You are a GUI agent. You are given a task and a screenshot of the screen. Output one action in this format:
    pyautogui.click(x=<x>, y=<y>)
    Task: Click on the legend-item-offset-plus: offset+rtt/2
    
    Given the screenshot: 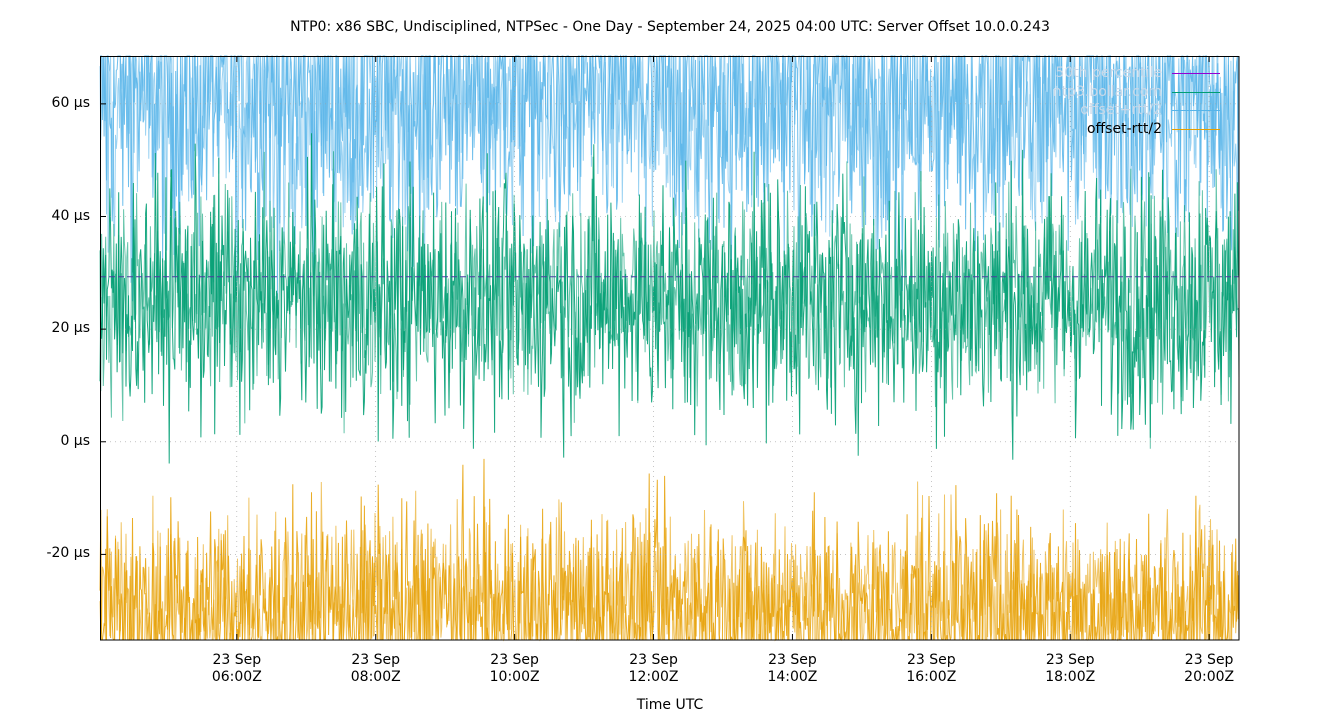 What is the action you would take?
    pyautogui.click(x=1107, y=110)
    